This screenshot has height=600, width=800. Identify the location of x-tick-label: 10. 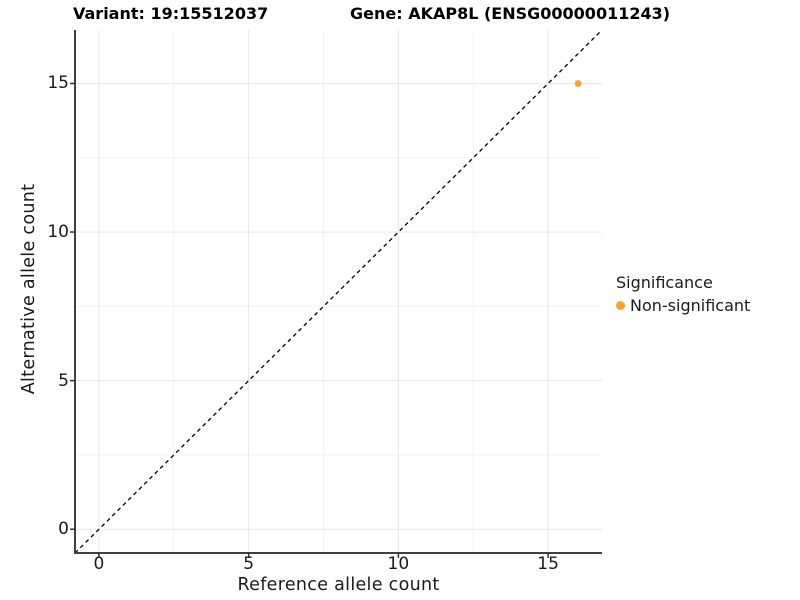
(398, 564).